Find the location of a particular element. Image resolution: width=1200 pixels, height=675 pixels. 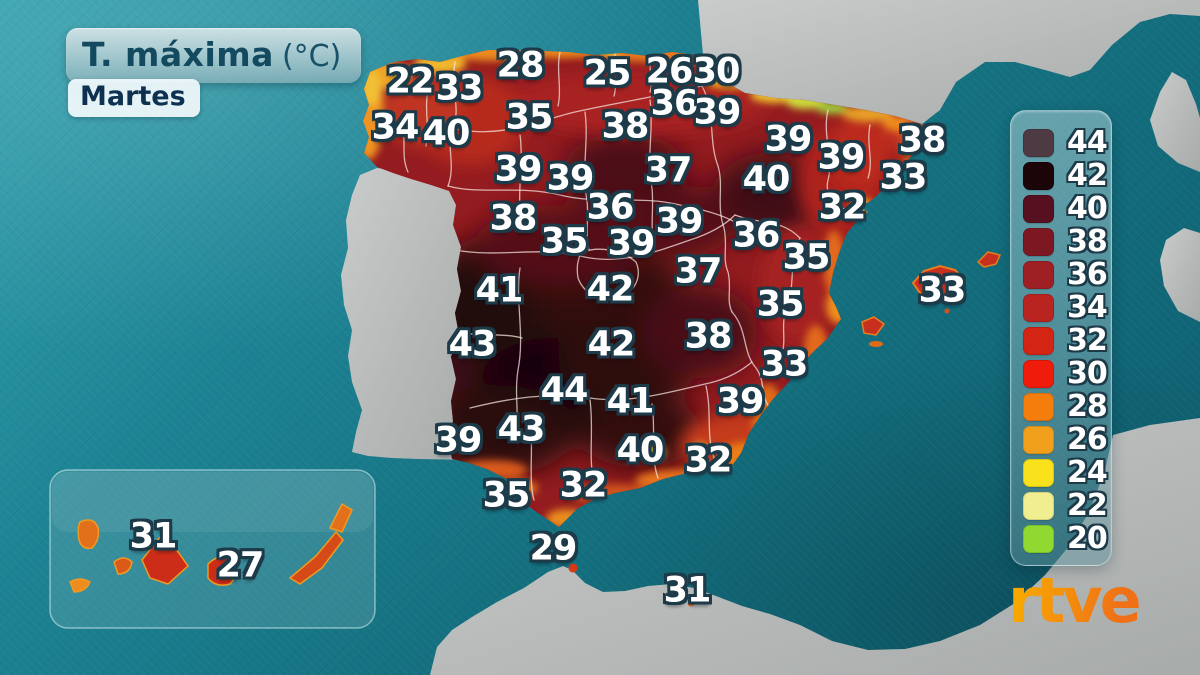

legend-row: 44 is located at coordinates (1067, 142).